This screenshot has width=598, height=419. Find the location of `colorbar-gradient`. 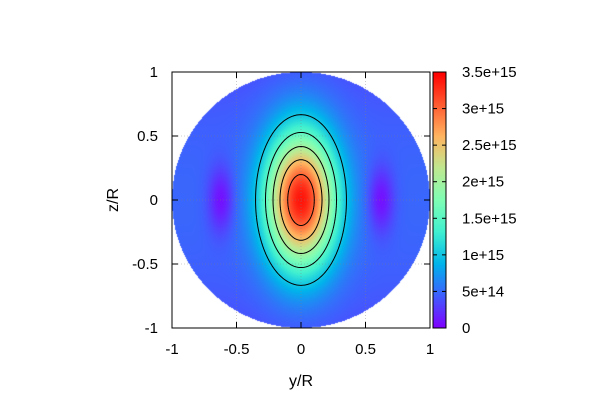

colorbar-gradient is located at coordinates (439, 200).